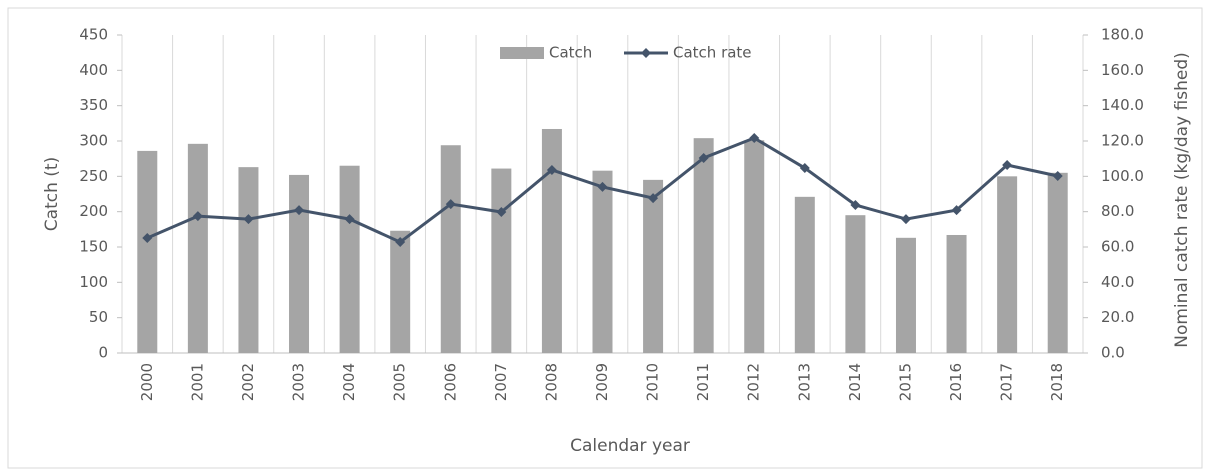 This screenshot has width=1210, height=473. I want to click on x-tick-label: 2010, so click(653, 382).